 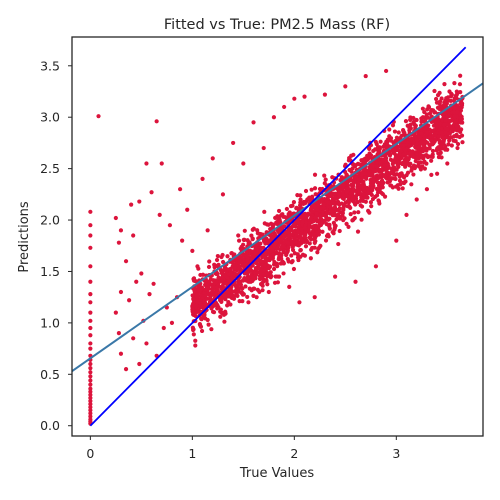 What do you see at coordinates (277, 25) in the screenshot?
I see `chart-title: Fitted vs True: PM2.5 Mass (RF)` at bounding box center [277, 25].